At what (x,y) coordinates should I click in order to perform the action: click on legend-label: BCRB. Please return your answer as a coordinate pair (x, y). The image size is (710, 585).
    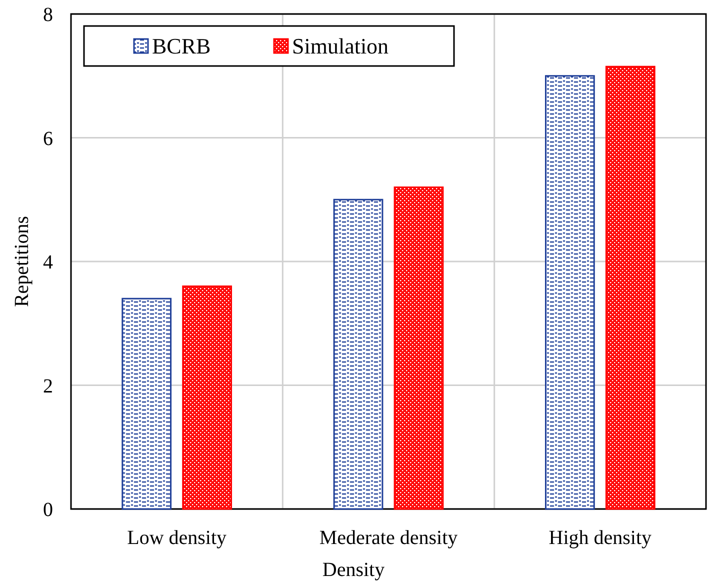
    Looking at the image, I should click on (181, 46).